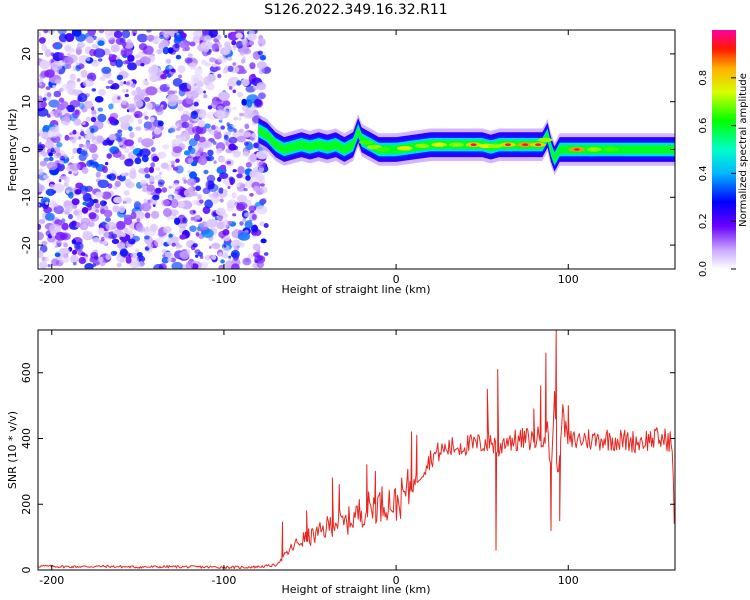  What do you see at coordinates (26, 197) in the screenshot?
I see `y-tick-label: -10` at bounding box center [26, 197].